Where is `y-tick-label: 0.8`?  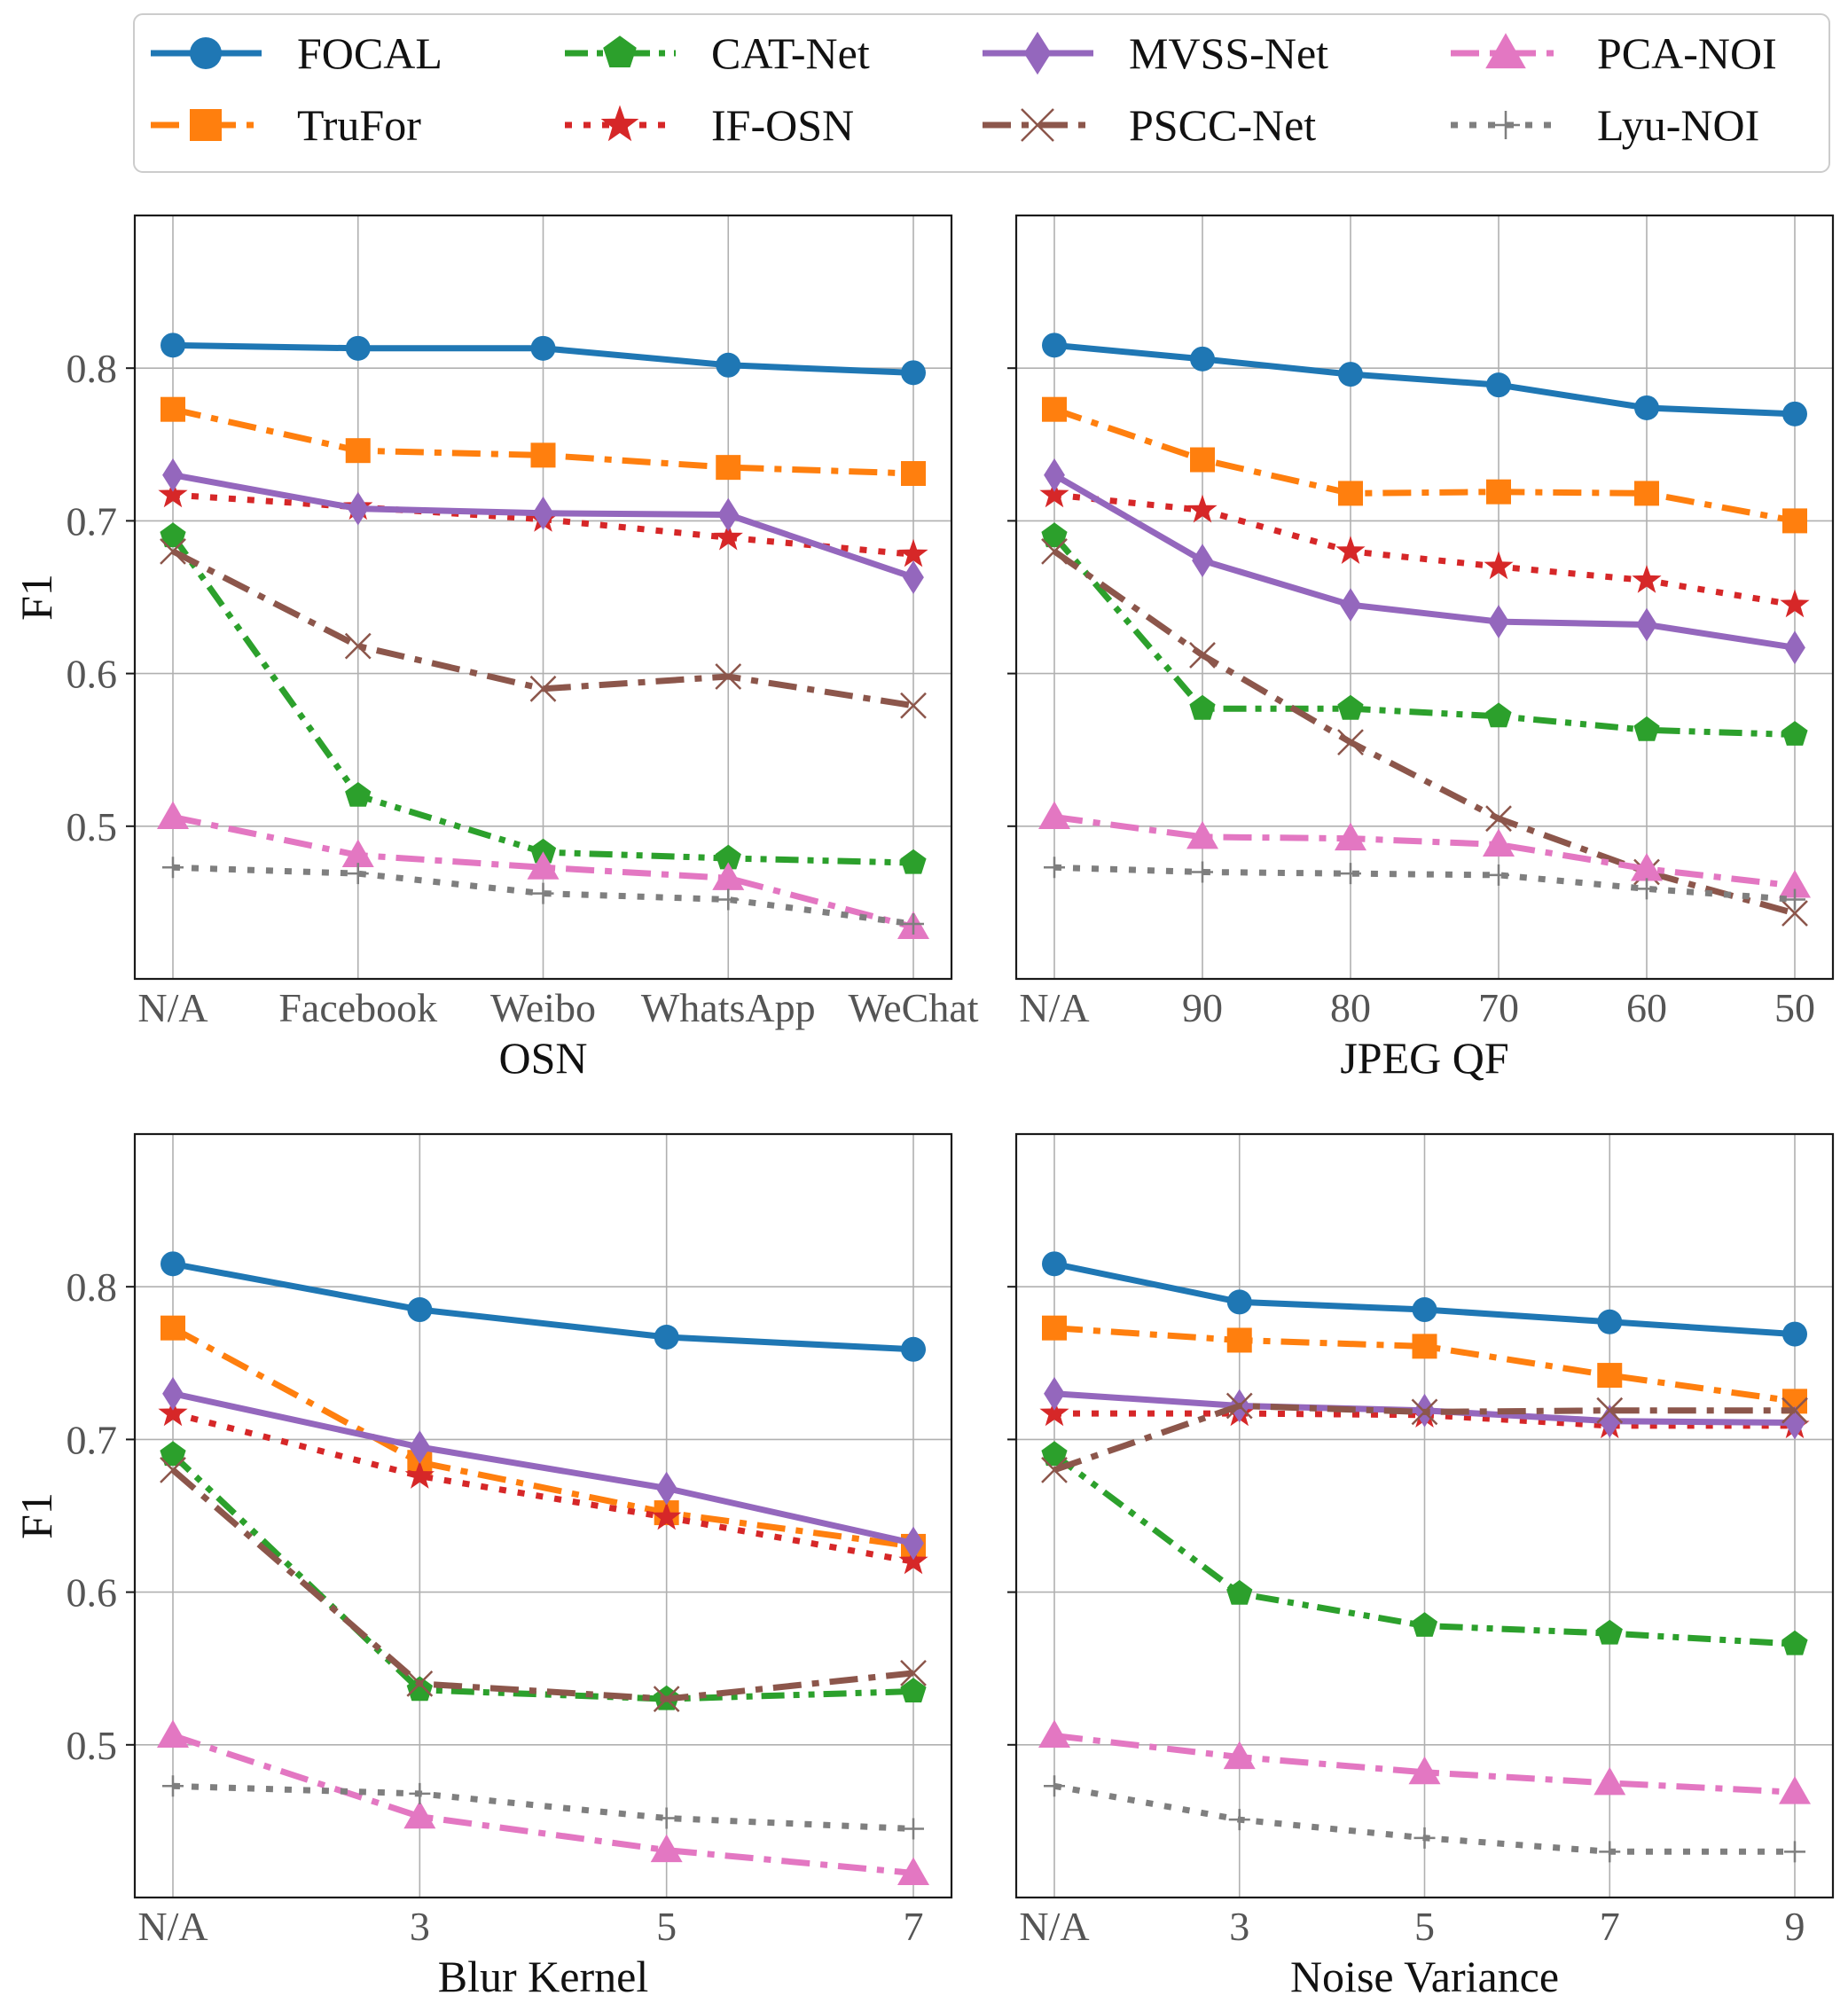 y-tick-label: 0.8 is located at coordinates (92, 1287).